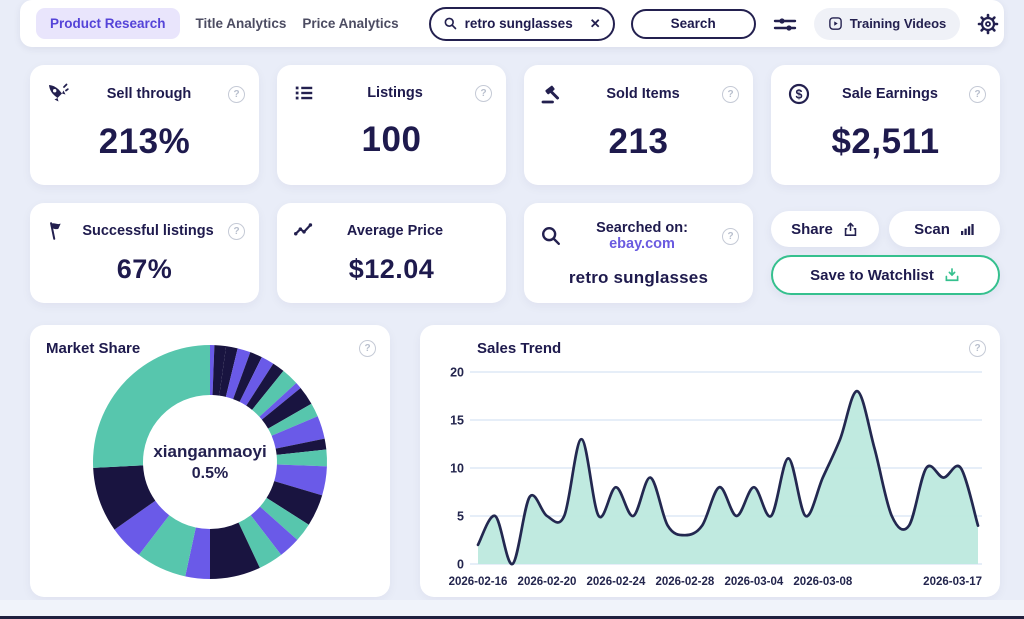 The height and width of the screenshot is (619, 1024). I want to click on stat-label: Average Price, so click(395, 231).